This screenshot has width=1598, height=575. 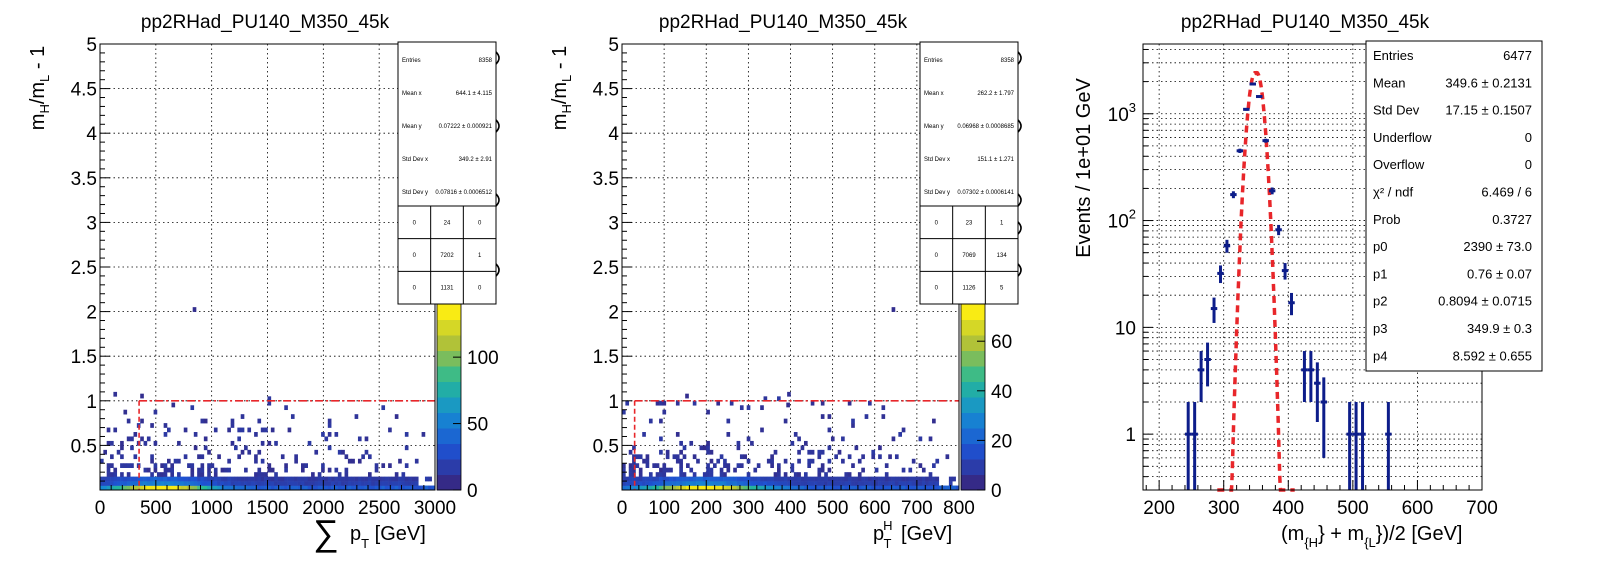 What do you see at coordinates (969, 255) in the screenshot?
I see `panel-2-quadrant-table: 0 23 1 0 7069 134 0 1126 5` at bounding box center [969, 255].